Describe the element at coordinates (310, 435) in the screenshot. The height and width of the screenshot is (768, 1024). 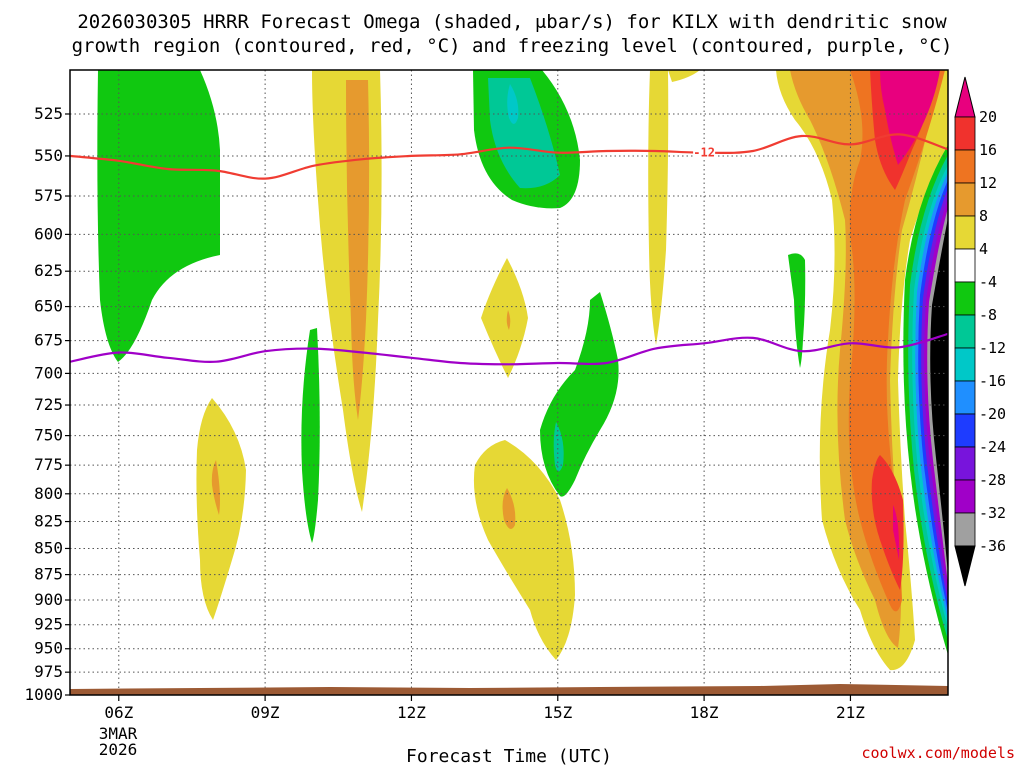
I see `omega-area-green-column-a` at that location.